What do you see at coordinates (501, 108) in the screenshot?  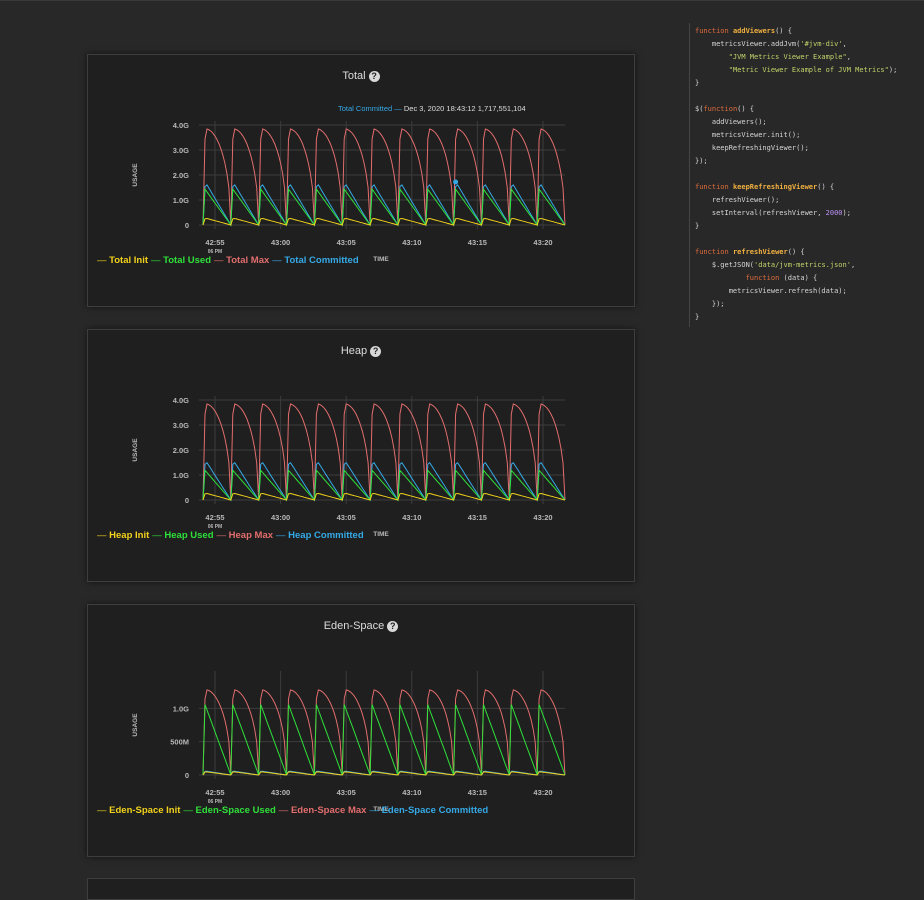 I see `tooltip-value: 1,717,551,104` at bounding box center [501, 108].